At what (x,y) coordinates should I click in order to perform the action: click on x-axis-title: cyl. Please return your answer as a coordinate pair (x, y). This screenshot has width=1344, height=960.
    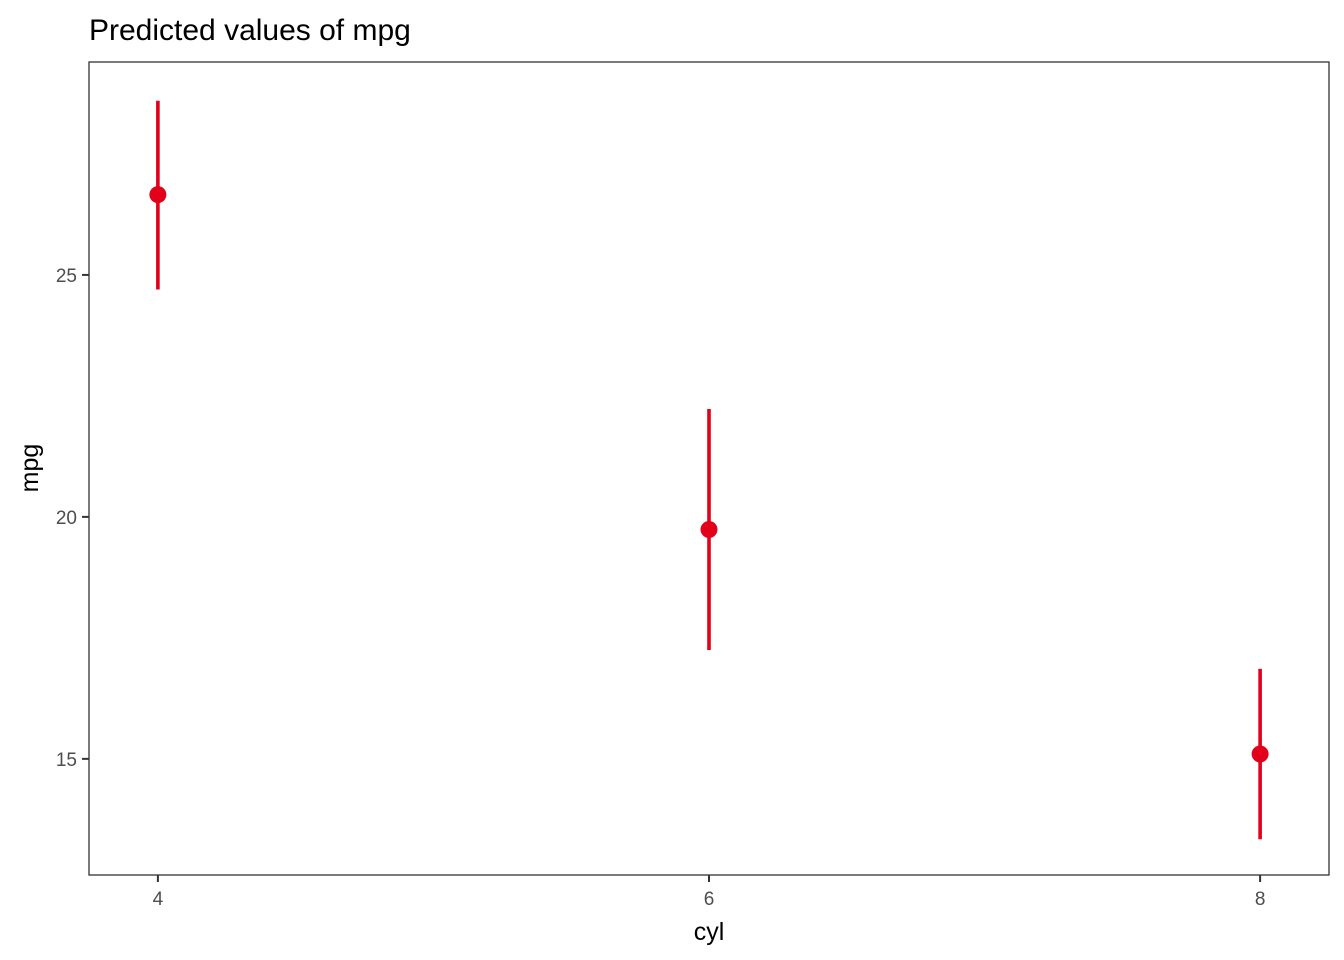
    Looking at the image, I should click on (709, 932).